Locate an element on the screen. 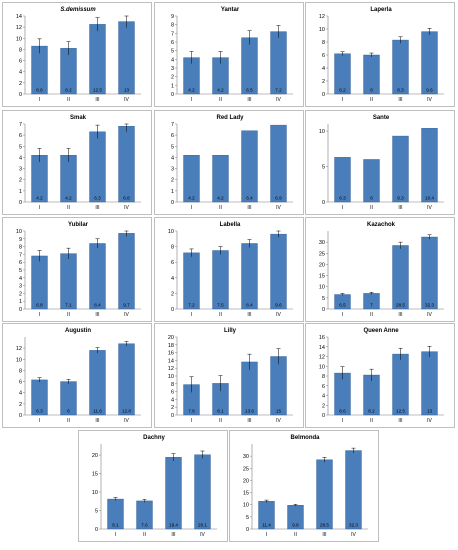 This screenshot has height=550, width=458. y-tick-label: 6 is located at coordinates (20, 136).